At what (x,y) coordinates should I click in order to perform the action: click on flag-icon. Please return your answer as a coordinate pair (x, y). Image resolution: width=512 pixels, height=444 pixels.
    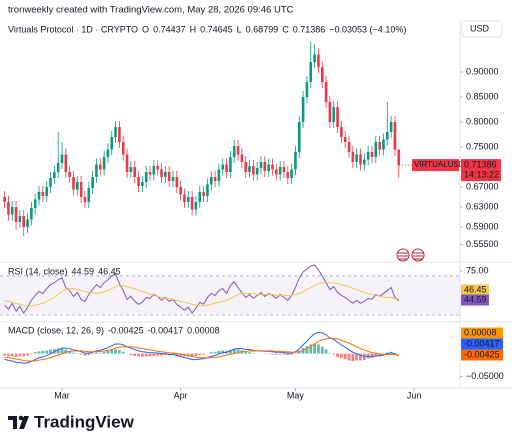
    Looking at the image, I should click on (403, 255).